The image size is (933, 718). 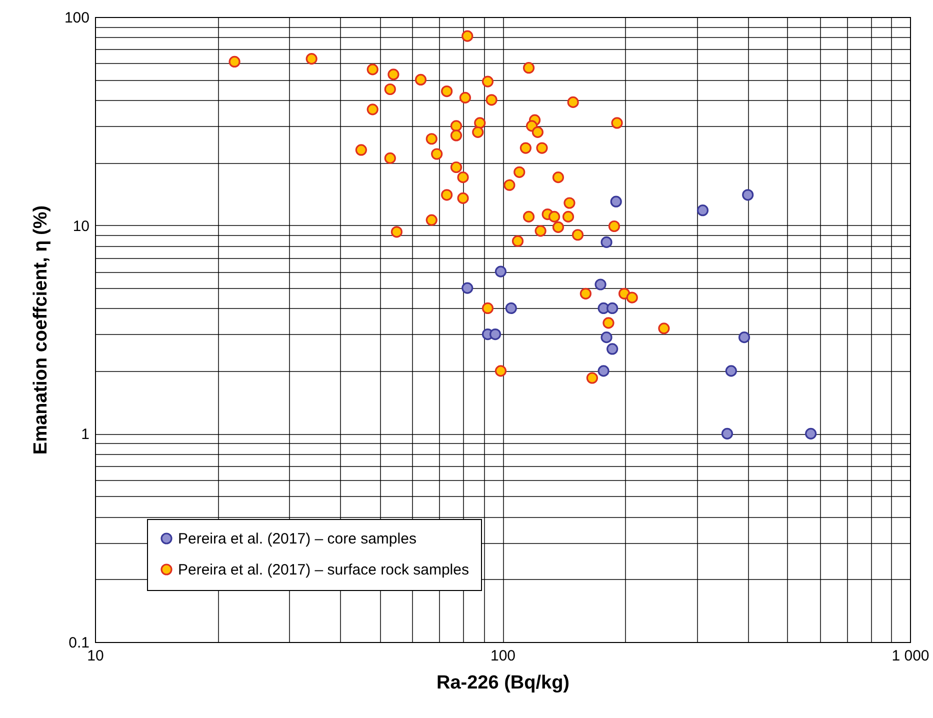 What do you see at coordinates (81, 226) in the screenshot?
I see `y-tick-label: 10` at bounding box center [81, 226].